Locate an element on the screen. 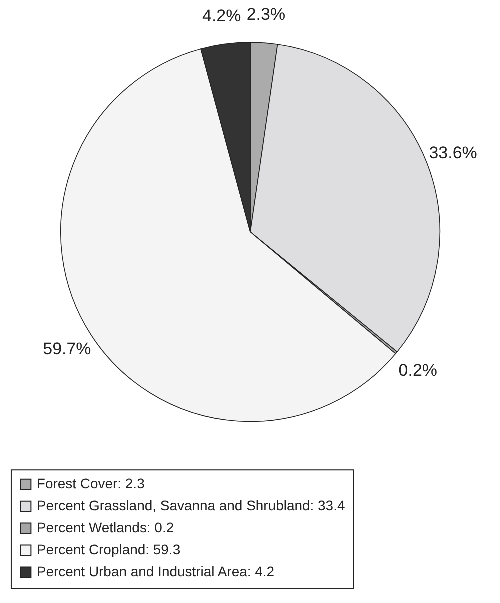  data-label: 59.7% is located at coordinates (67, 348).